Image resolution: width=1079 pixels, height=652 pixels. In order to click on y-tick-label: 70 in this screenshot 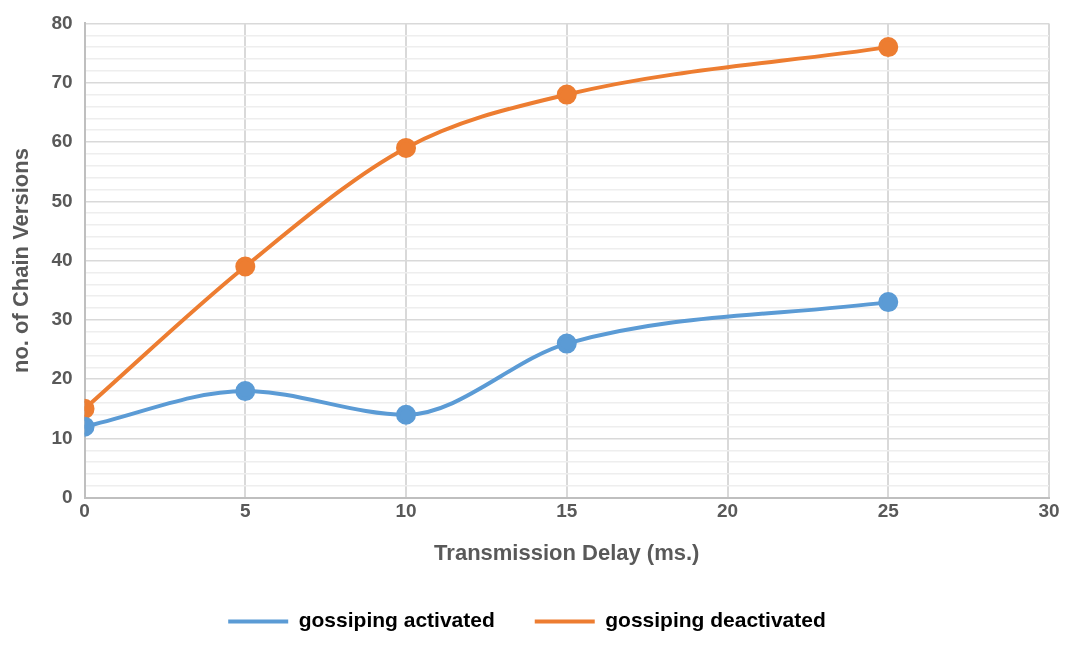, I will do `click(62, 81)`.